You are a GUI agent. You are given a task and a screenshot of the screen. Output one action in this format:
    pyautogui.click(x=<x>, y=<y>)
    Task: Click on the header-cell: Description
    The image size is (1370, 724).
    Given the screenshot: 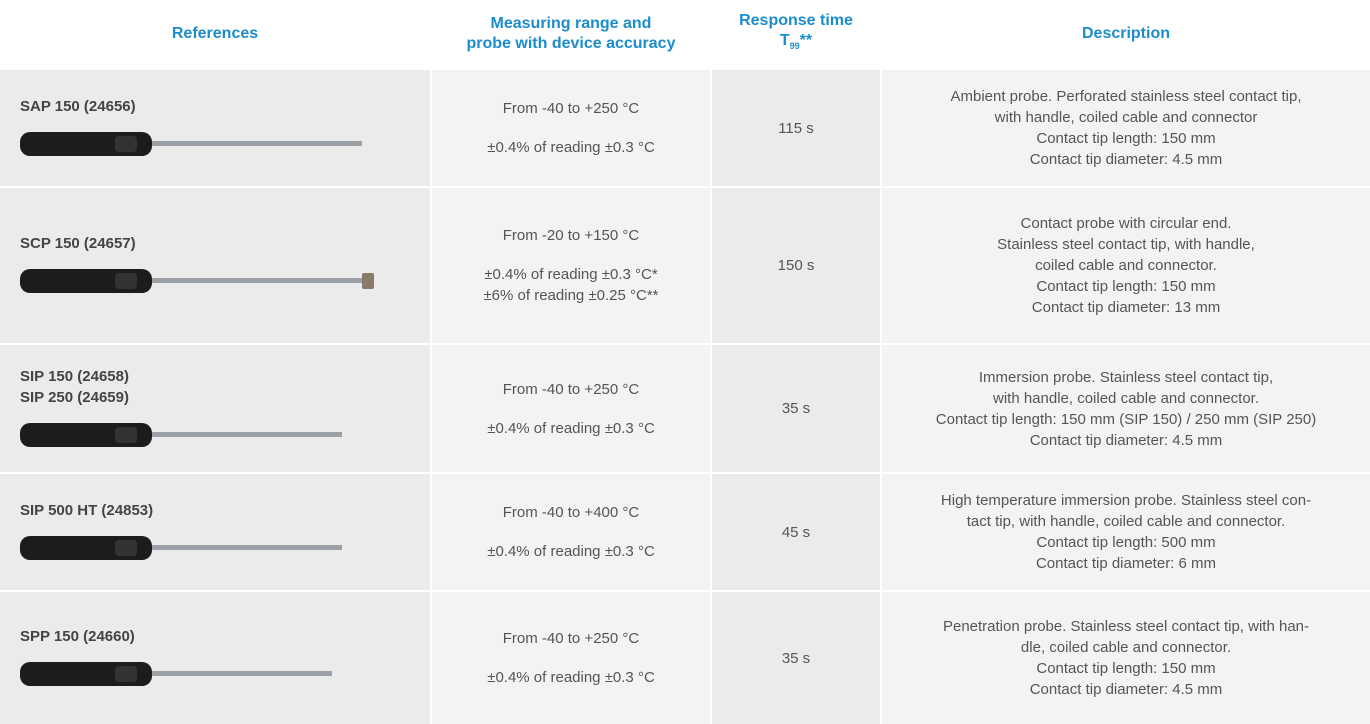 What is the action you would take?
    pyautogui.click(x=1126, y=34)
    